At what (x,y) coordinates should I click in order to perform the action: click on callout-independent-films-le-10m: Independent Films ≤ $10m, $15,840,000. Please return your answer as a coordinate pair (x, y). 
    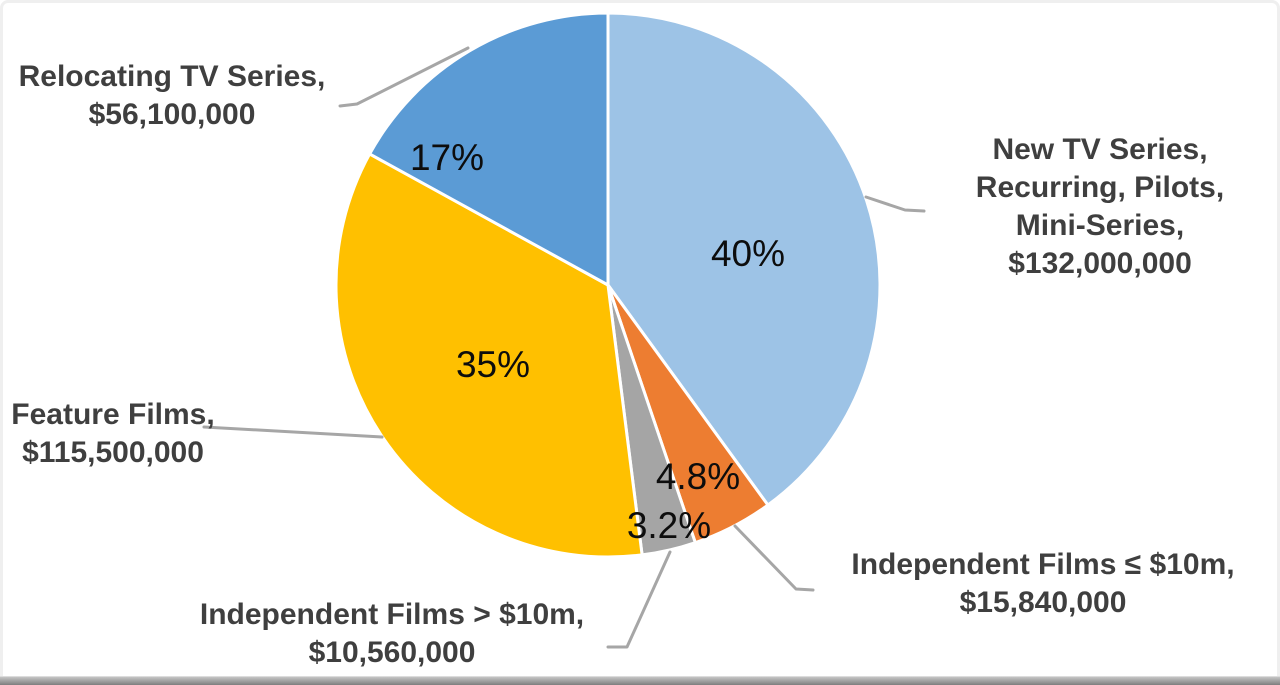
    Looking at the image, I should click on (1042, 584).